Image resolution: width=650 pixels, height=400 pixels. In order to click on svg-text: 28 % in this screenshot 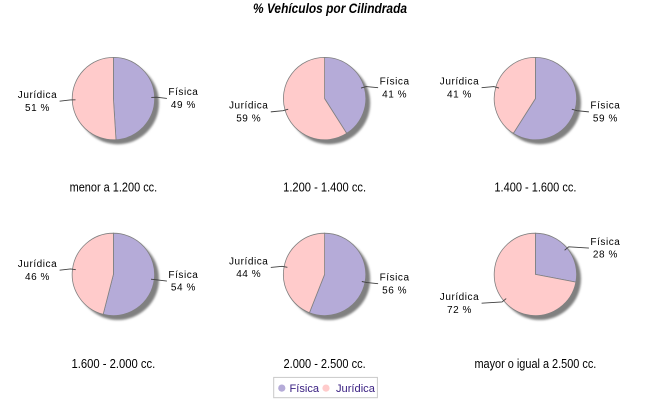, I will do `click(605, 255)`.